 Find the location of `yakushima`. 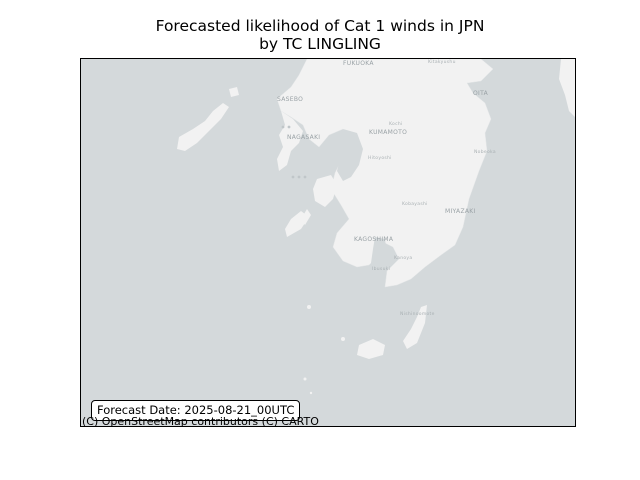

yakushima is located at coordinates (371, 349).